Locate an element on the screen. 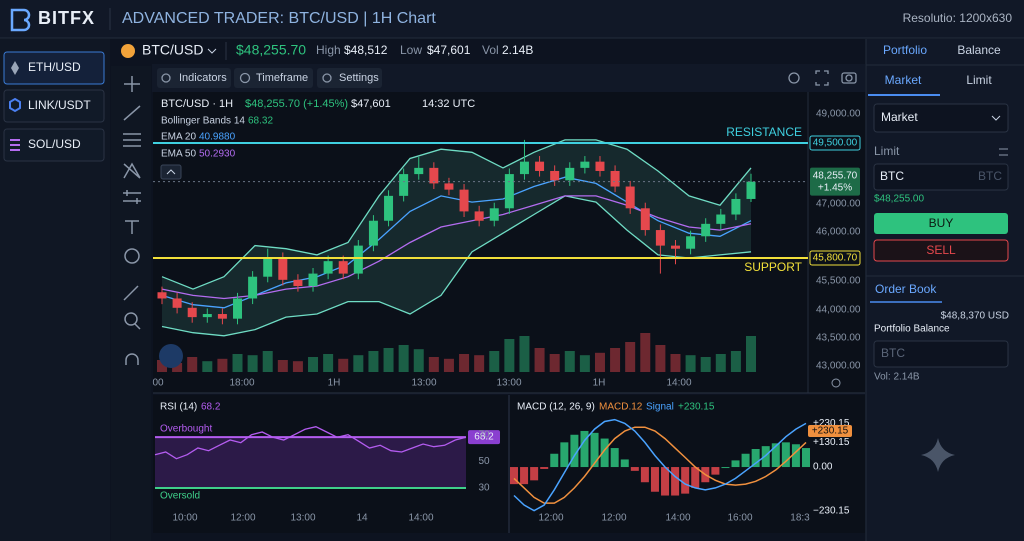  x-axis-label: 13:00 is located at coordinates (423, 383).